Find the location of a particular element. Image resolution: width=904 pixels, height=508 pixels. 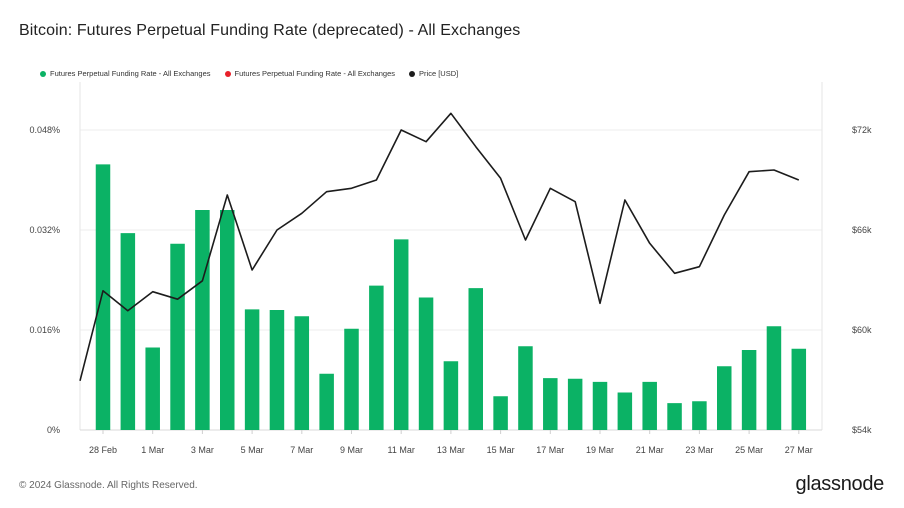

x-tick-label: 1 Mar is located at coordinates (152, 450).